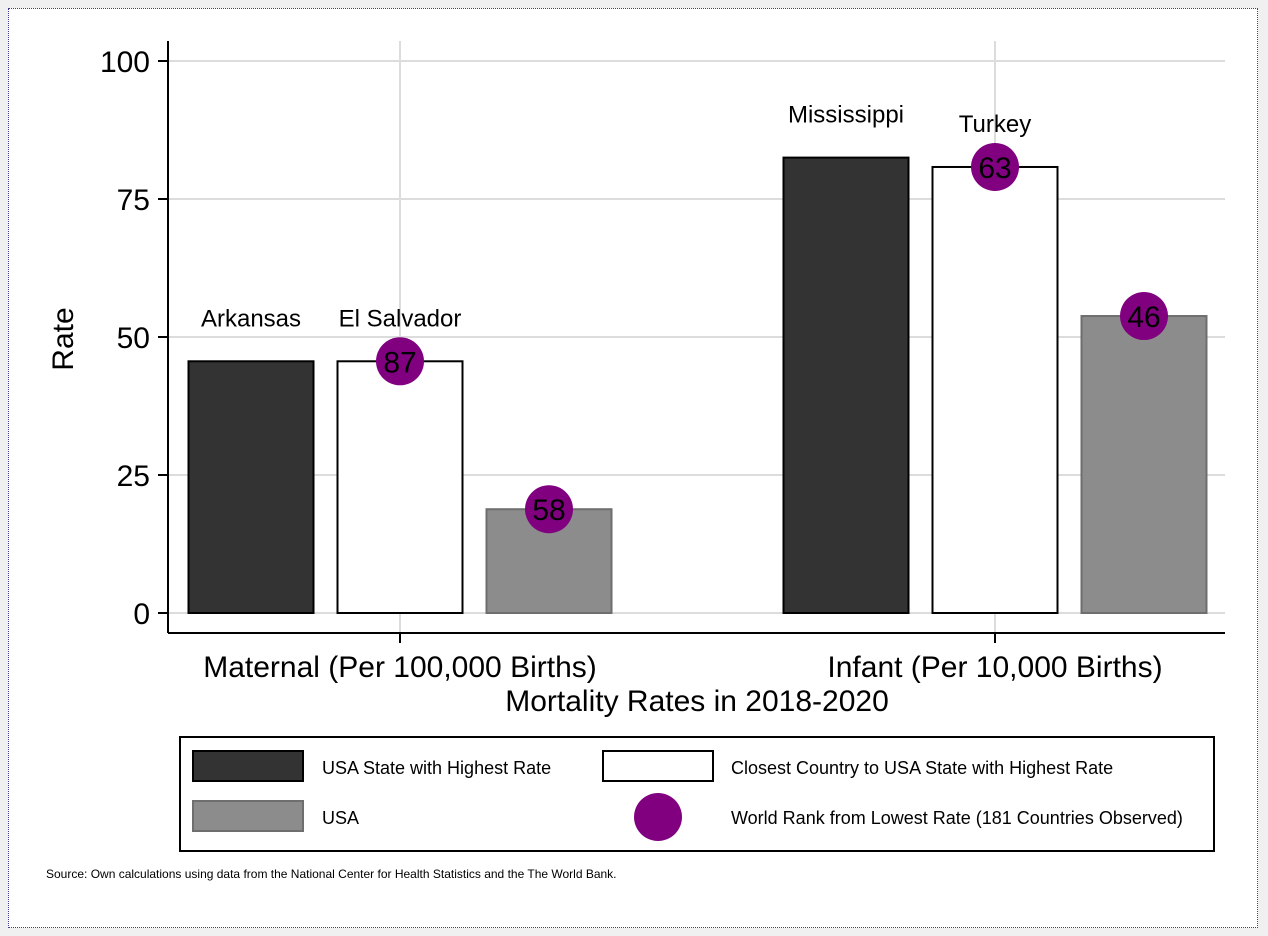  Describe the element at coordinates (133, 476) in the screenshot. I see `y-tick-label-25: 25` at that location.